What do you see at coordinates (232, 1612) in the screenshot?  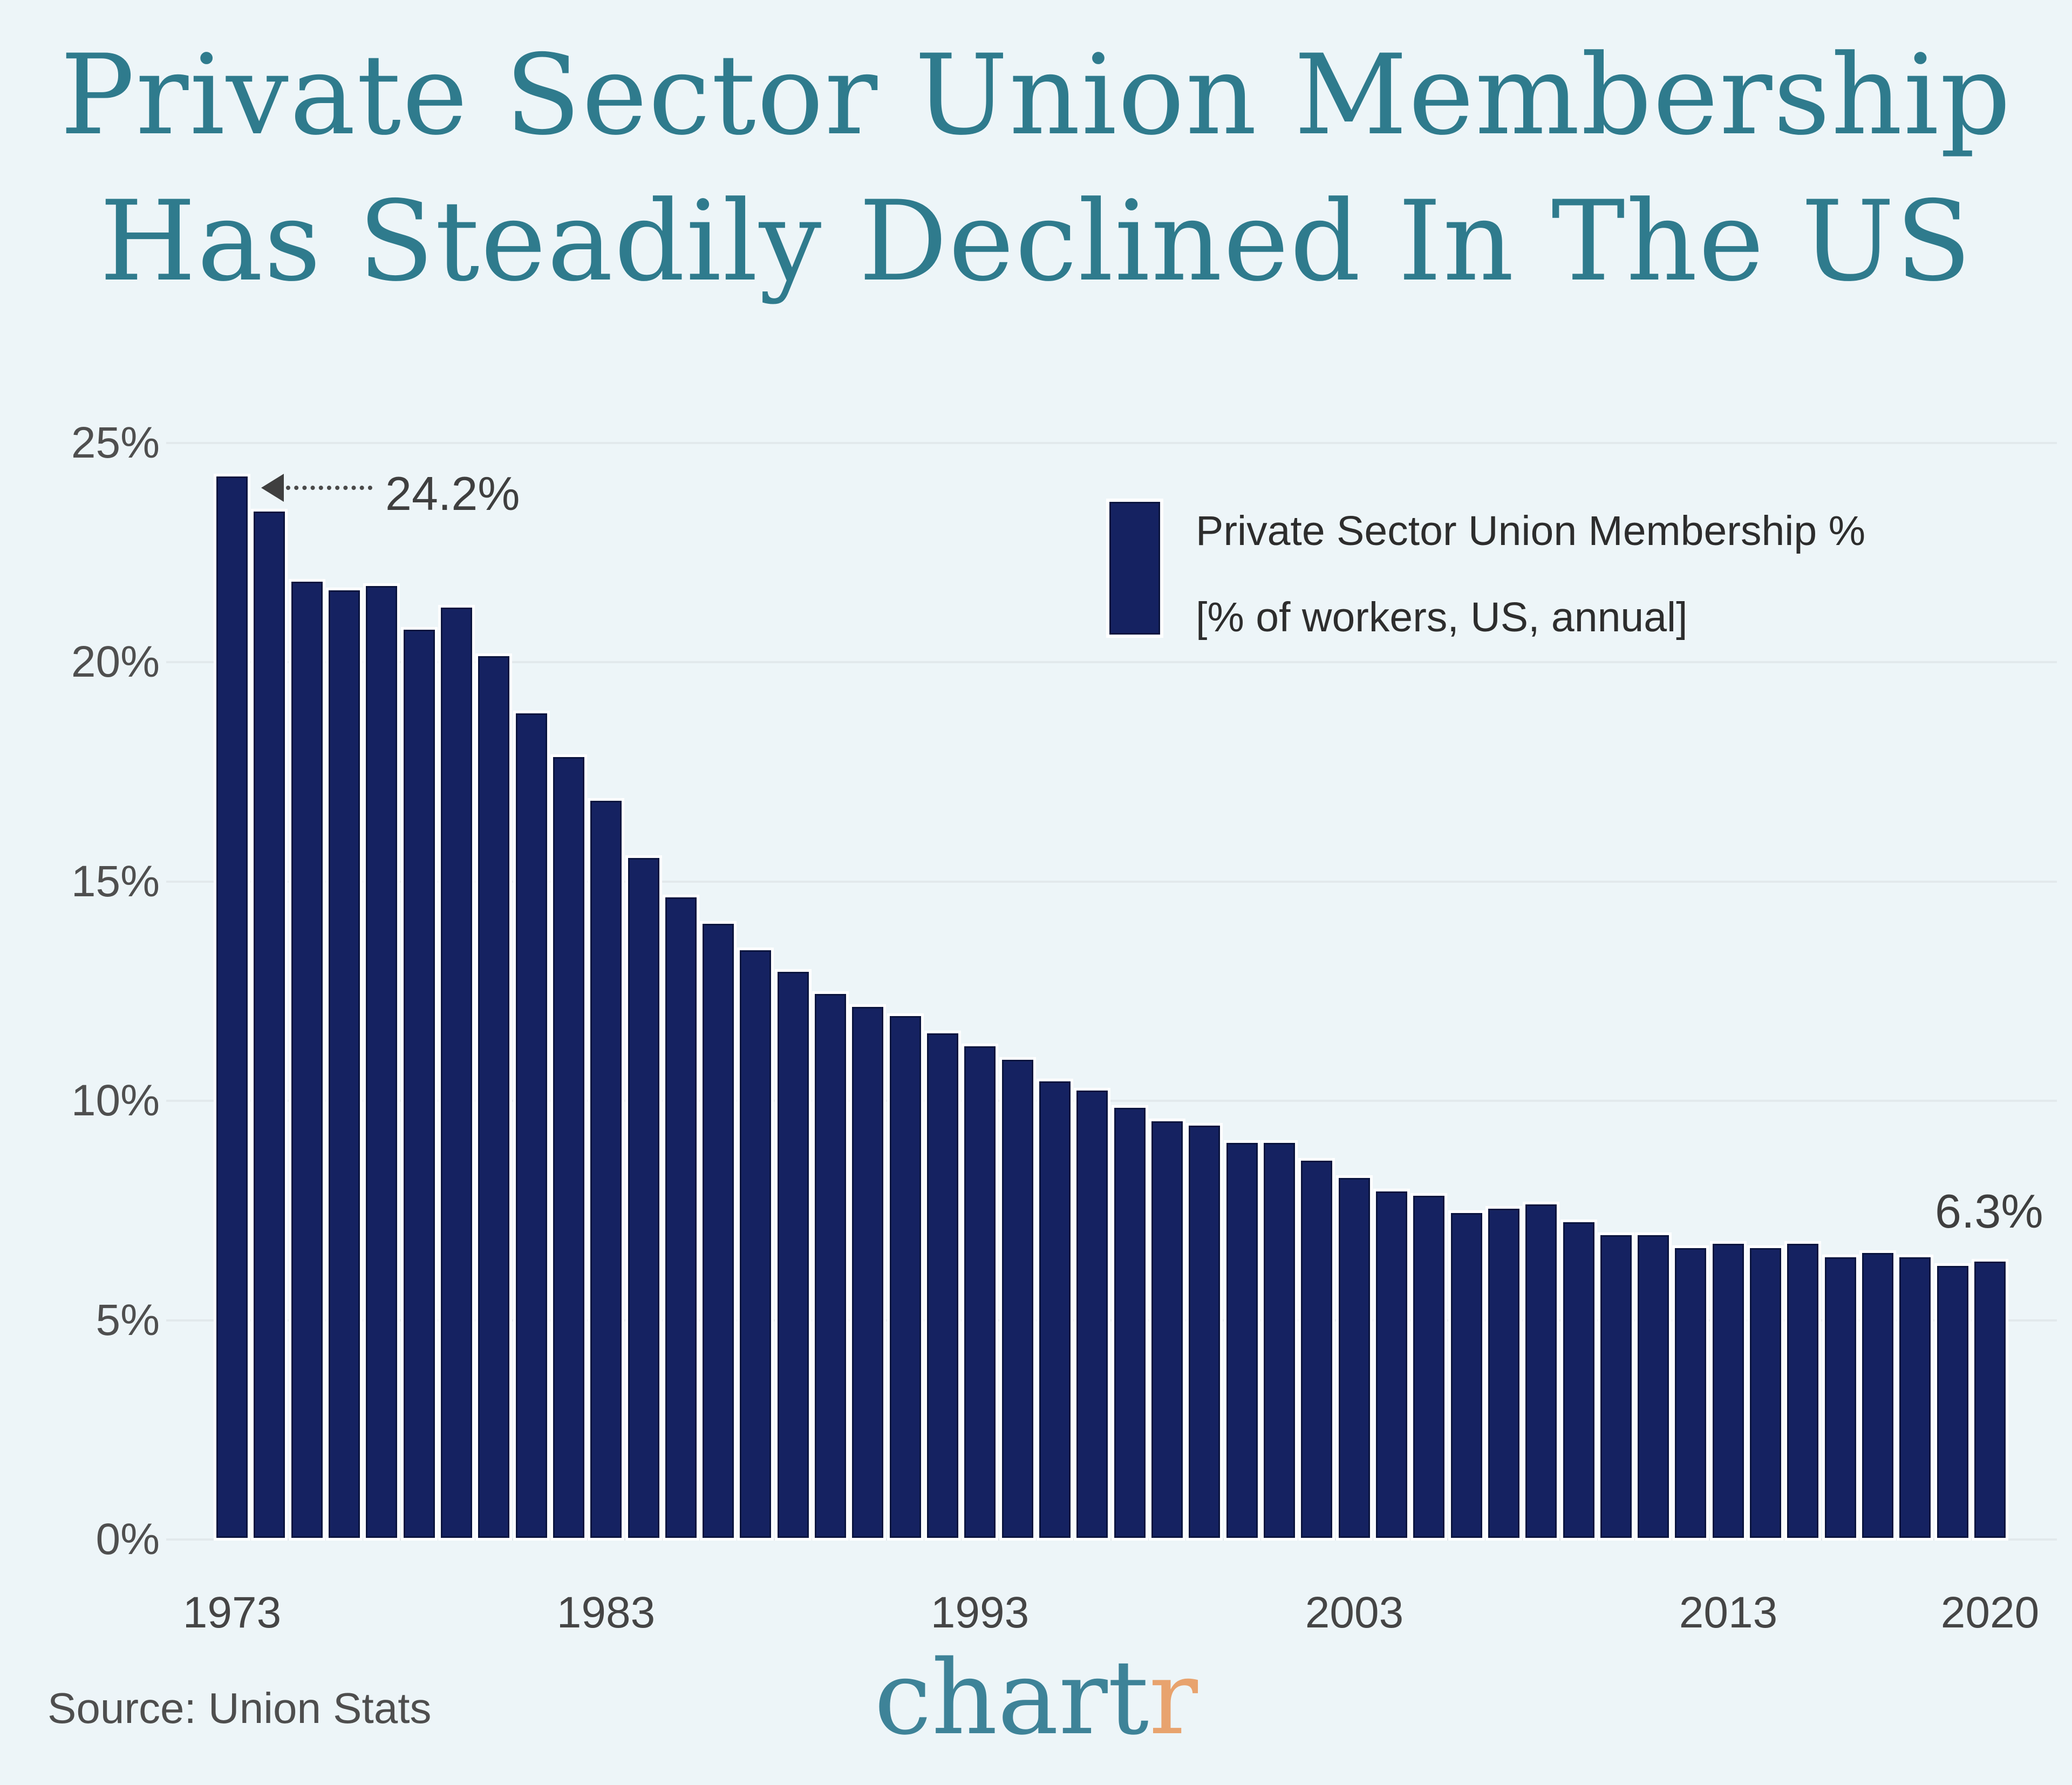 I see `x-axis-label-1973: 1973` at bounding box center [232, 1612].